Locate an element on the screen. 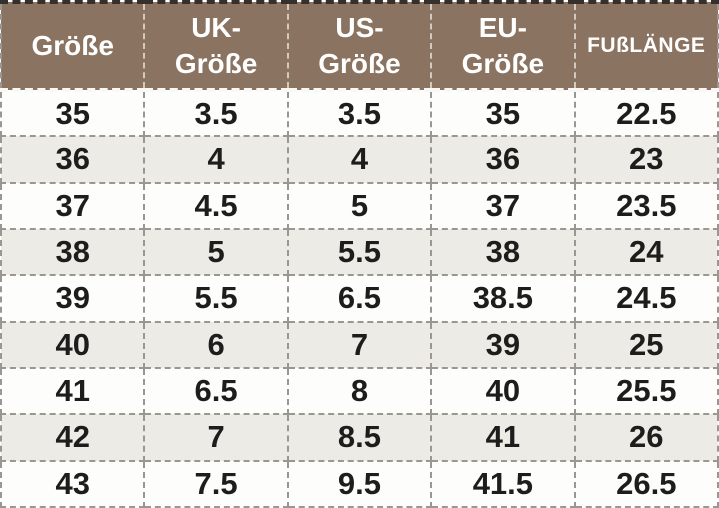 Image resolution: width=719 pixels, height=508 pixels. table-row: 43 7.5 9.5 41.5 26.5 is located at coordinates (359, 483).